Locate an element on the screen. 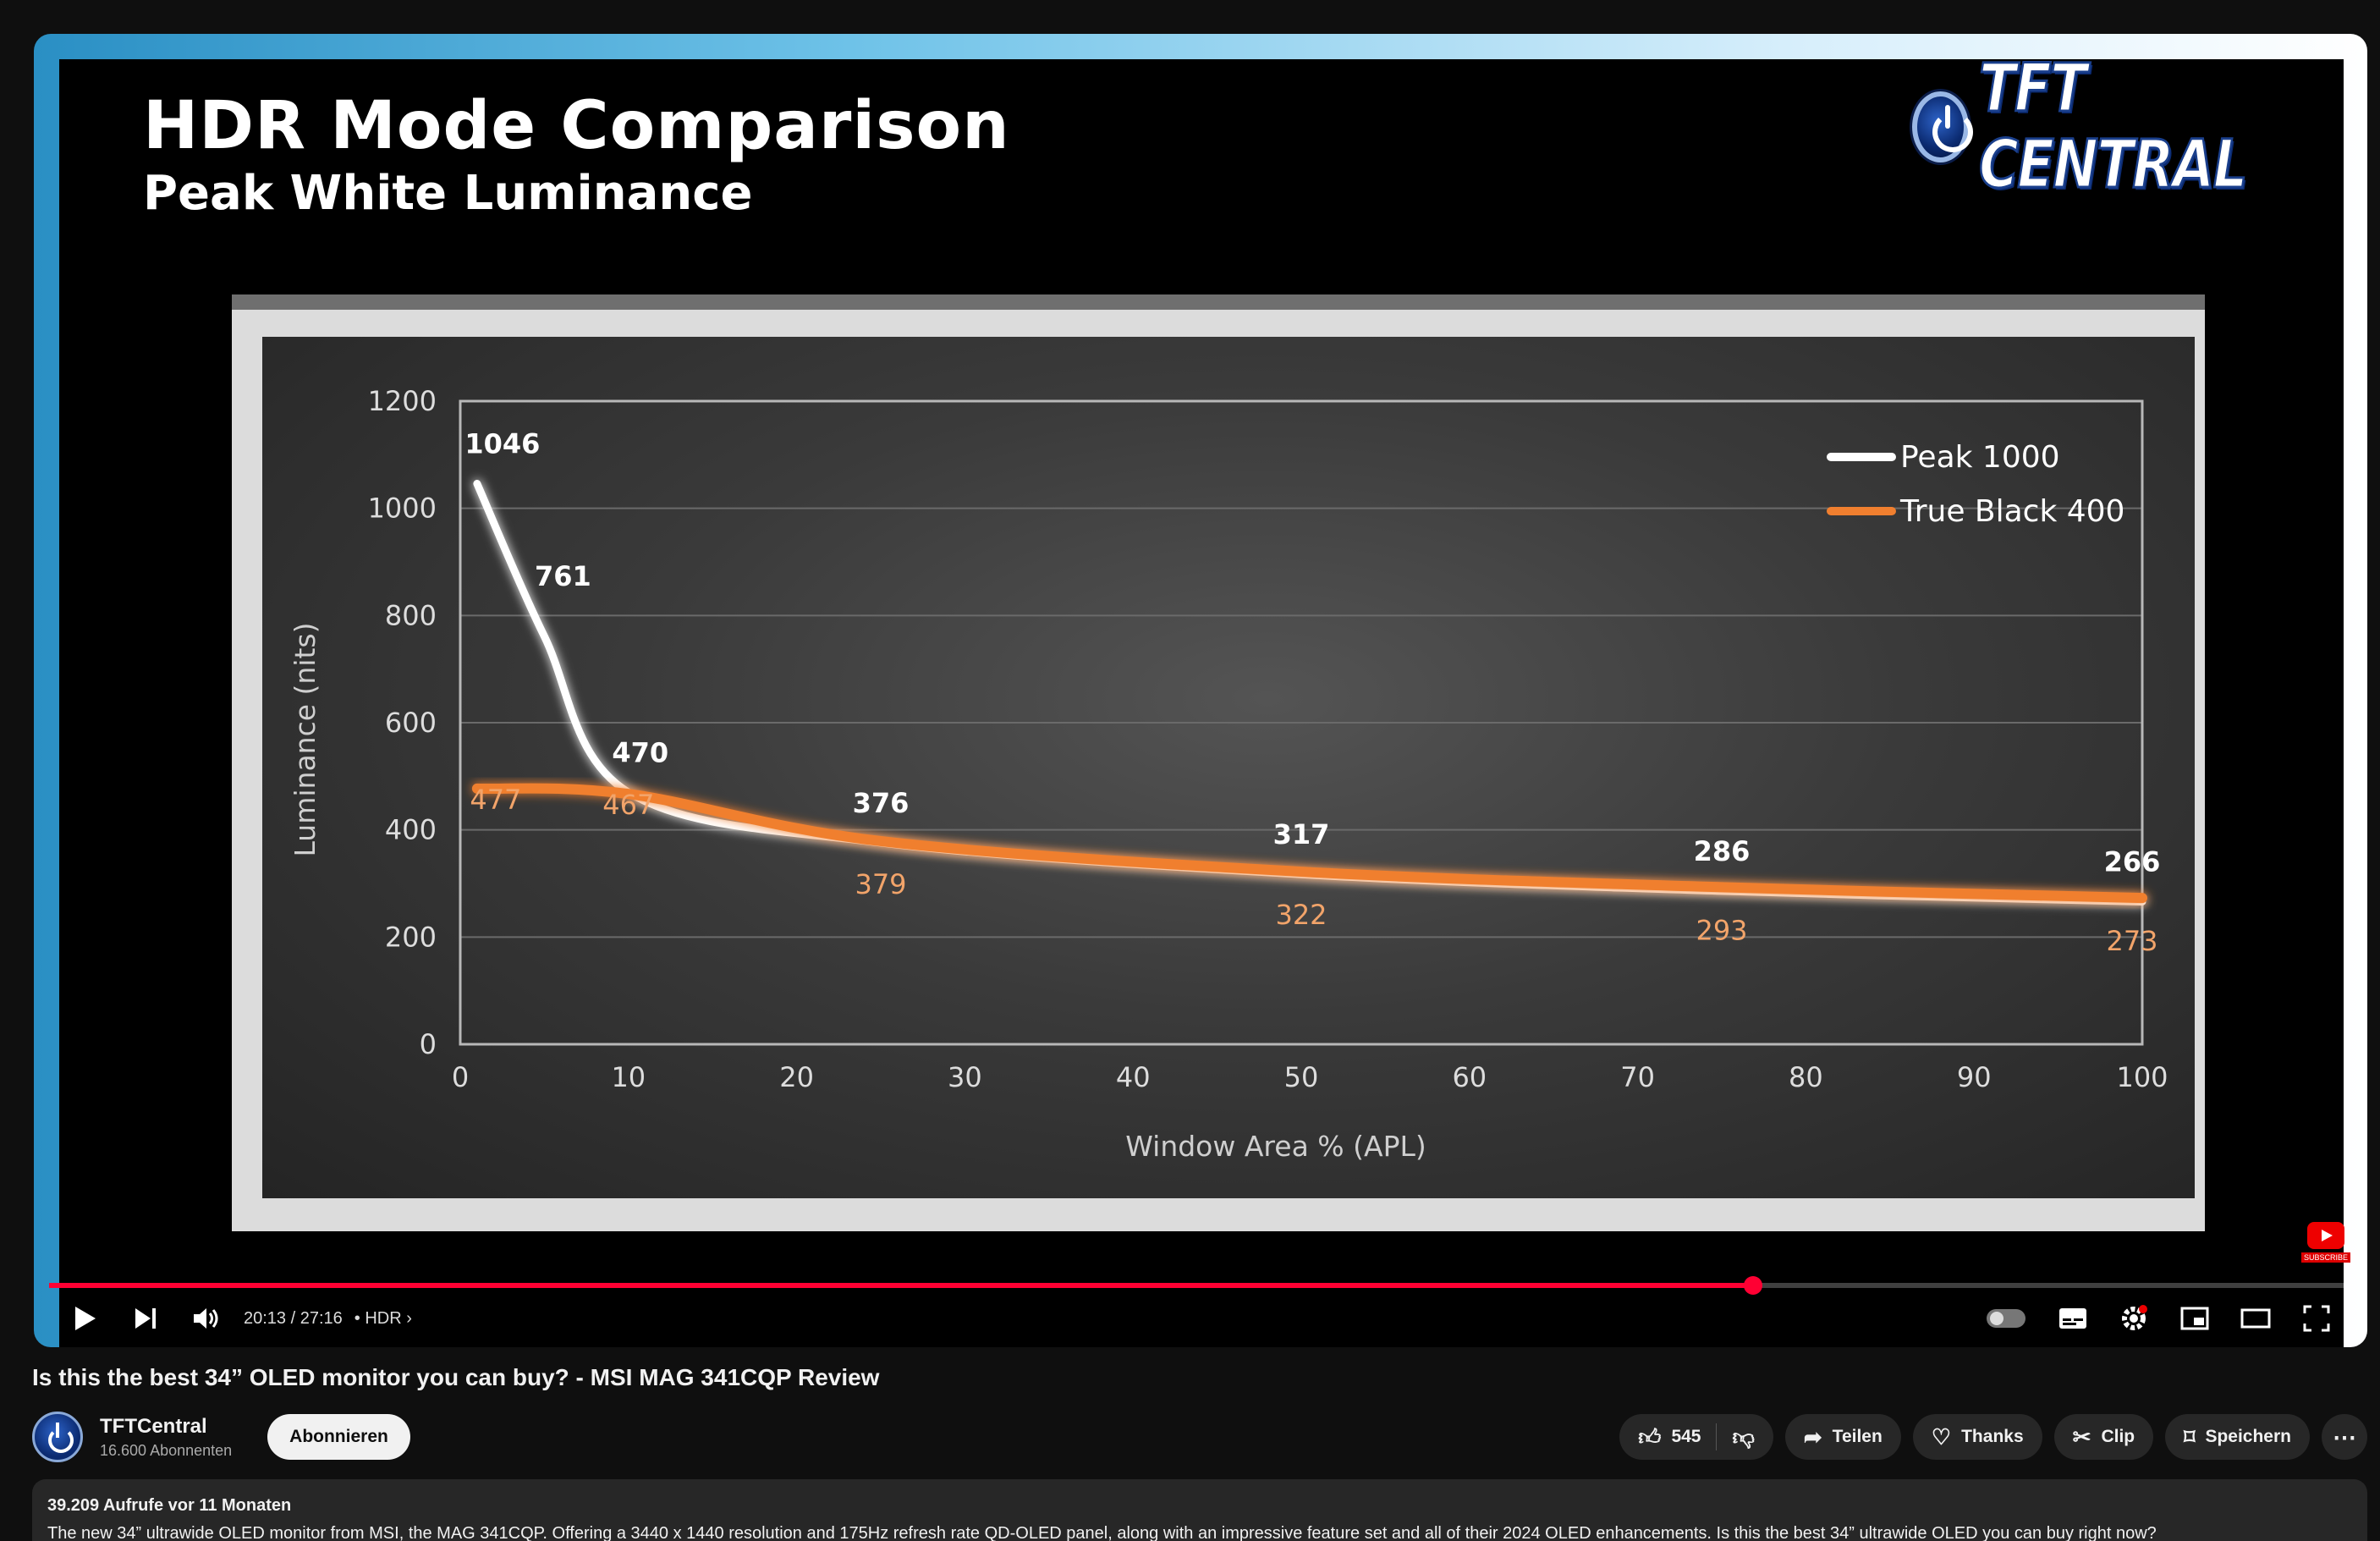  data-label-peak-1000: 317 is located at coordinates (1301, 834).